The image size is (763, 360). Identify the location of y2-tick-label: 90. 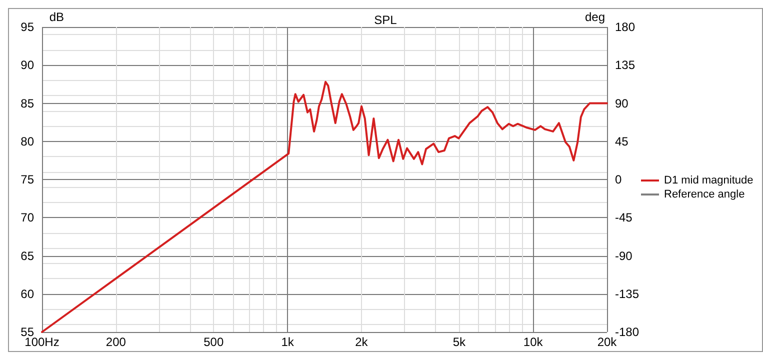
(622, 103).